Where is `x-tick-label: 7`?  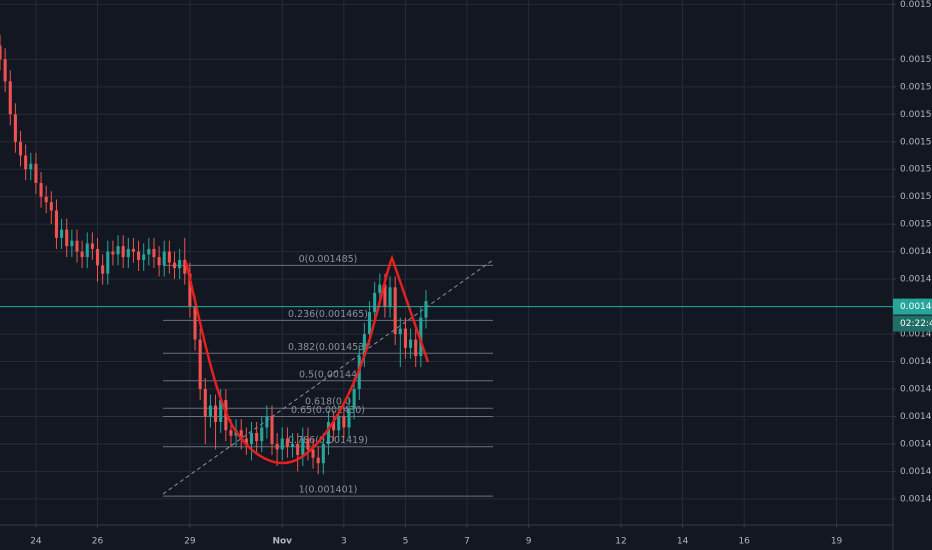 x-tick-label: 7 is located at coordinates (467, 542).